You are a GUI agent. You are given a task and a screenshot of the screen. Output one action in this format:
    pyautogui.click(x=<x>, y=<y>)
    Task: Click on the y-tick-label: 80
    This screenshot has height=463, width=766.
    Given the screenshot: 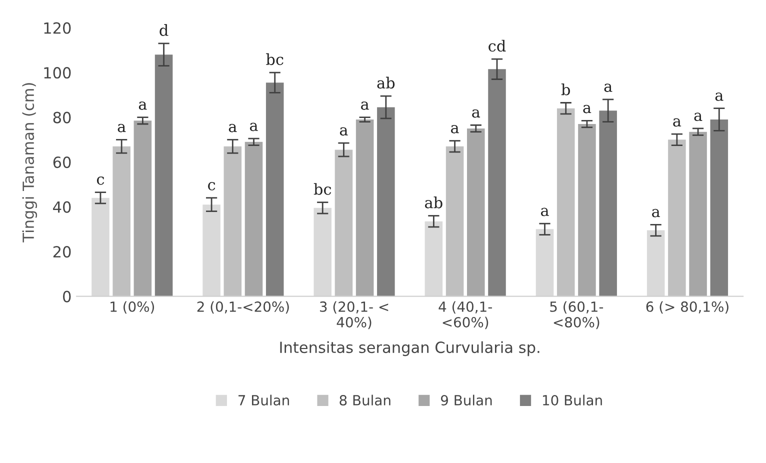 What is the action you would take?
    pyautogui.click(x=62, y=118)
    